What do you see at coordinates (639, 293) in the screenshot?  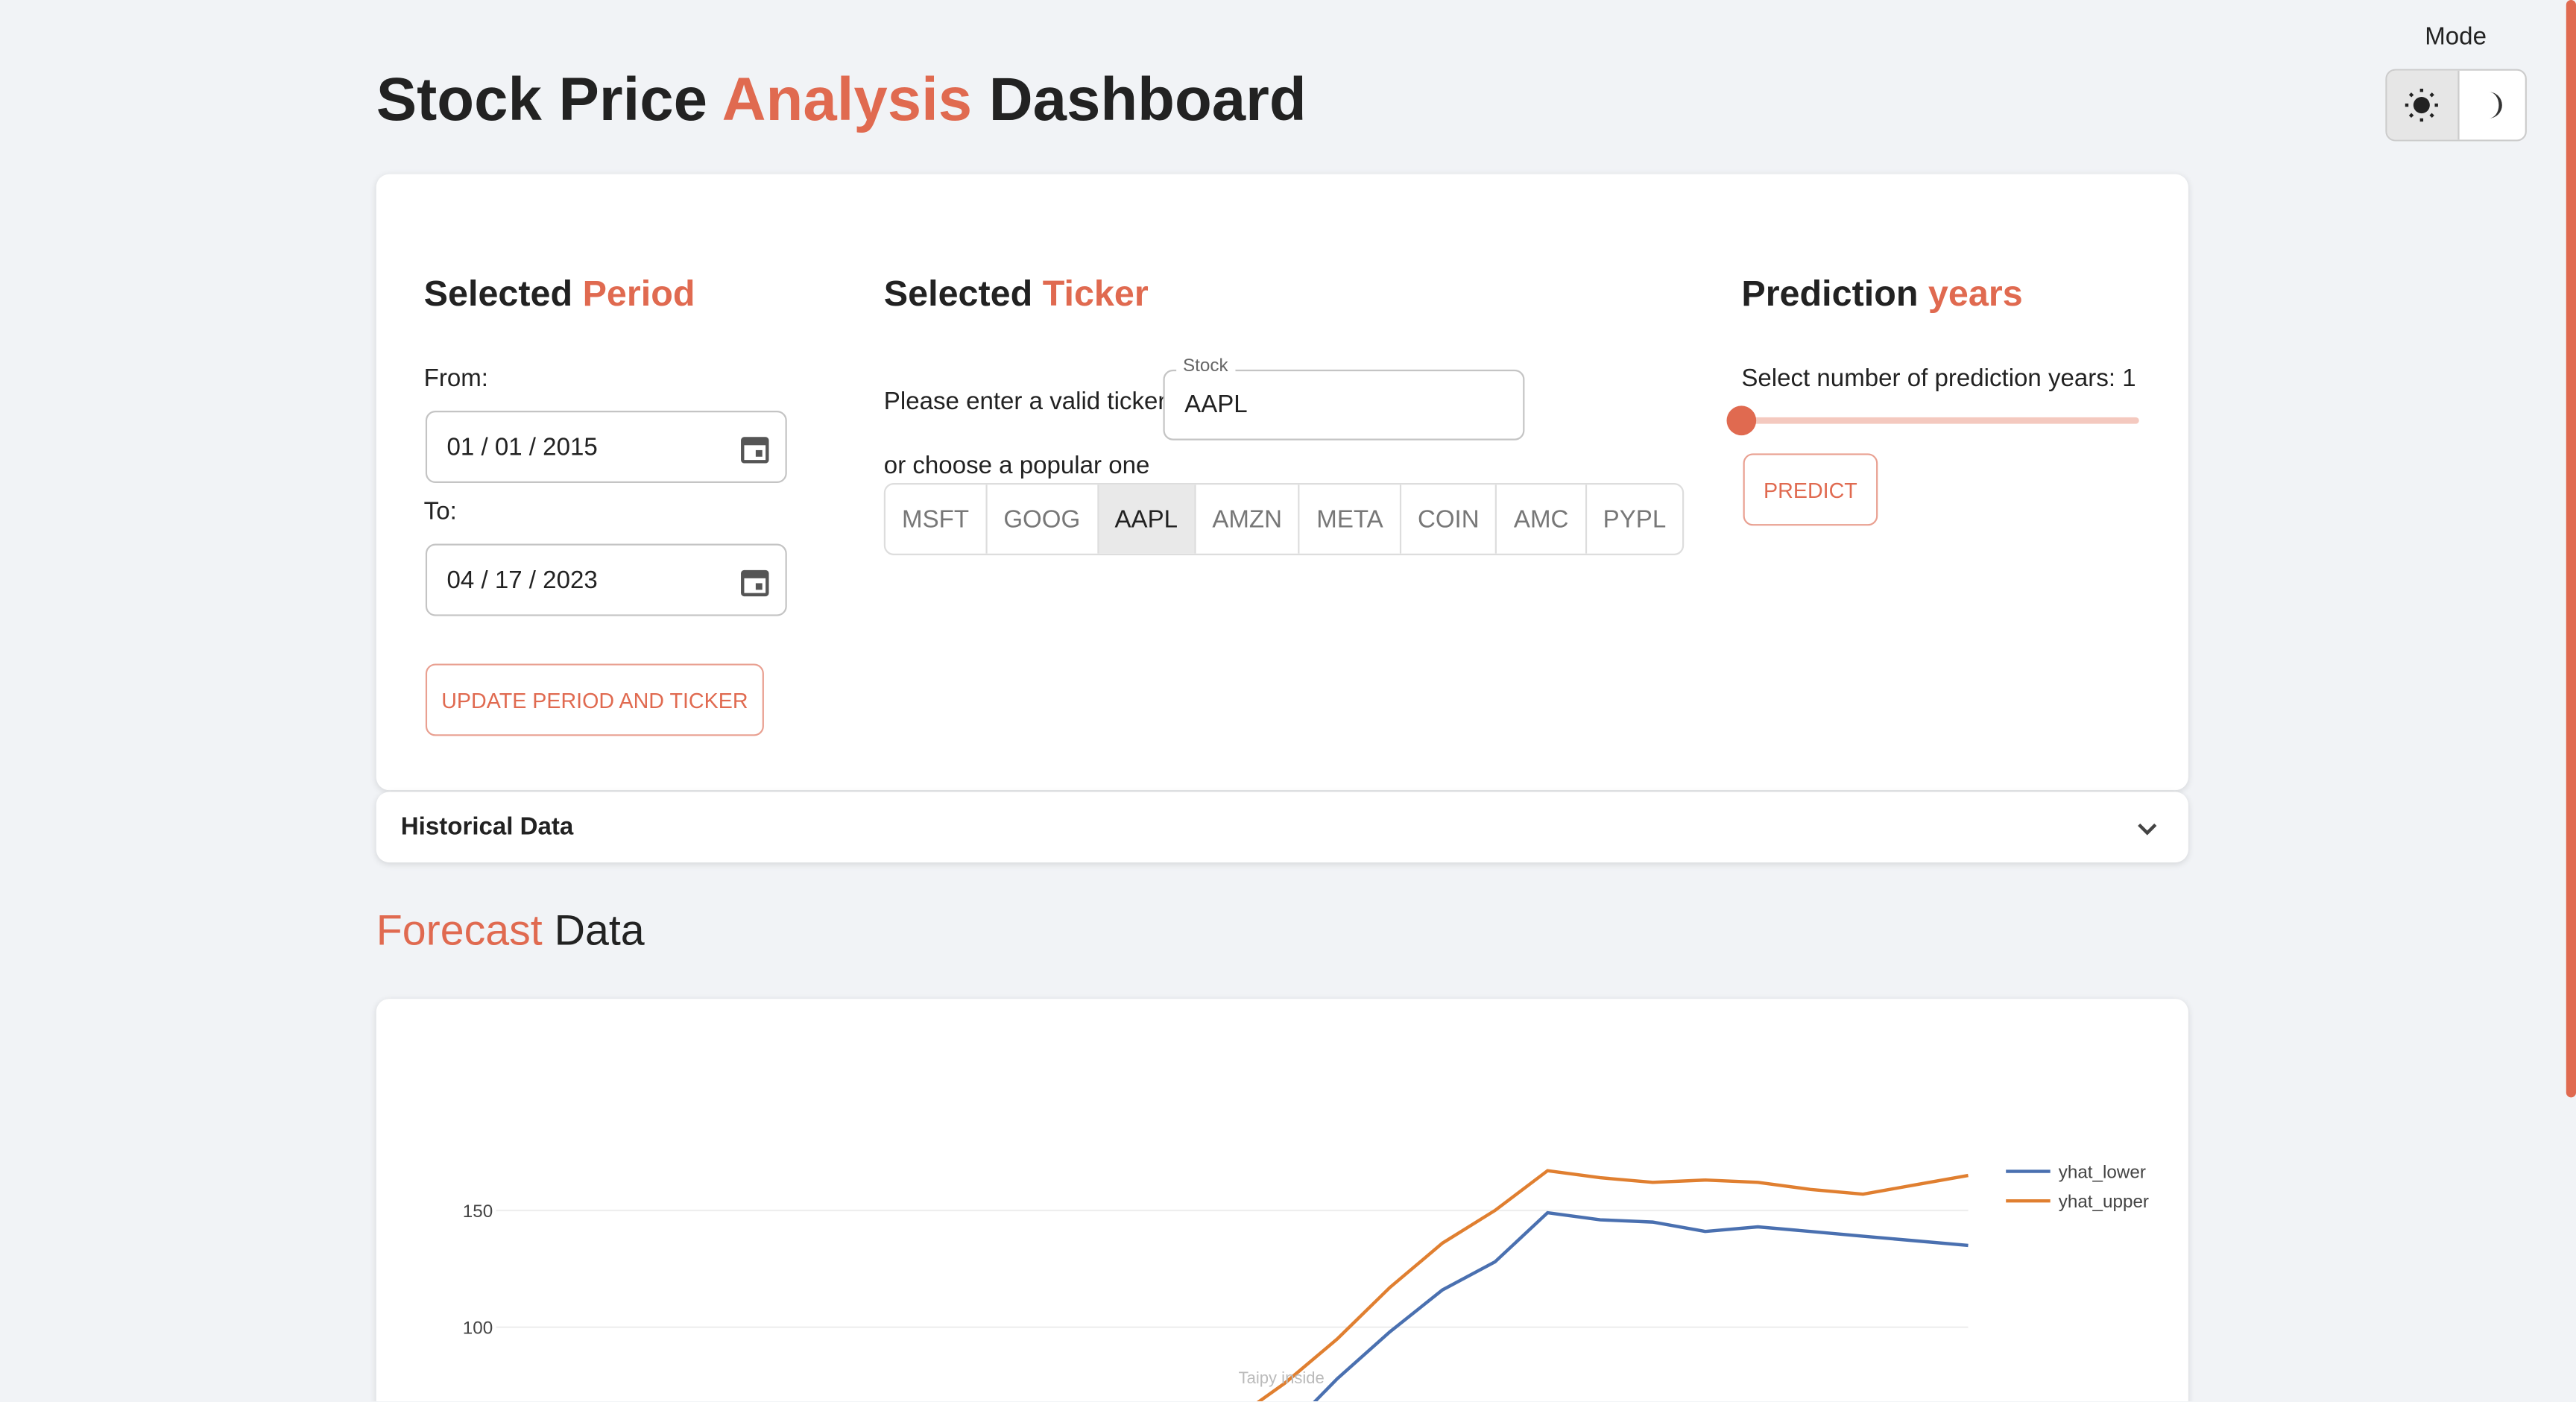 I see `heading-accent: Period` at bounding box center [639, 293].